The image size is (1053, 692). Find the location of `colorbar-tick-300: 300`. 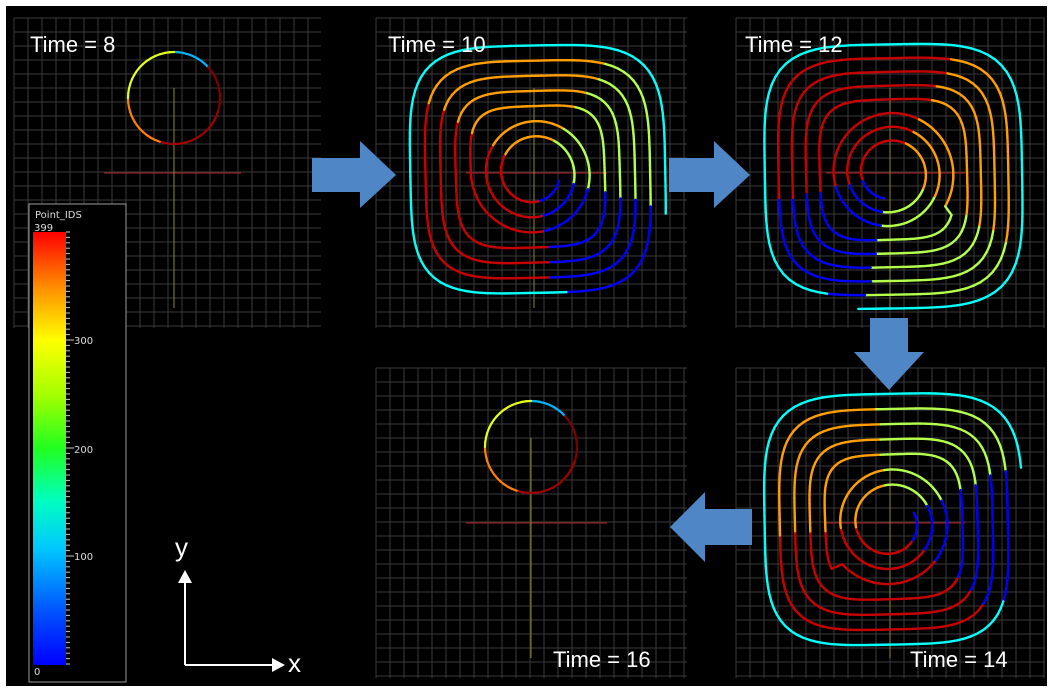

colorbar-tick-300: 300 is located at coordinates (83, 341).